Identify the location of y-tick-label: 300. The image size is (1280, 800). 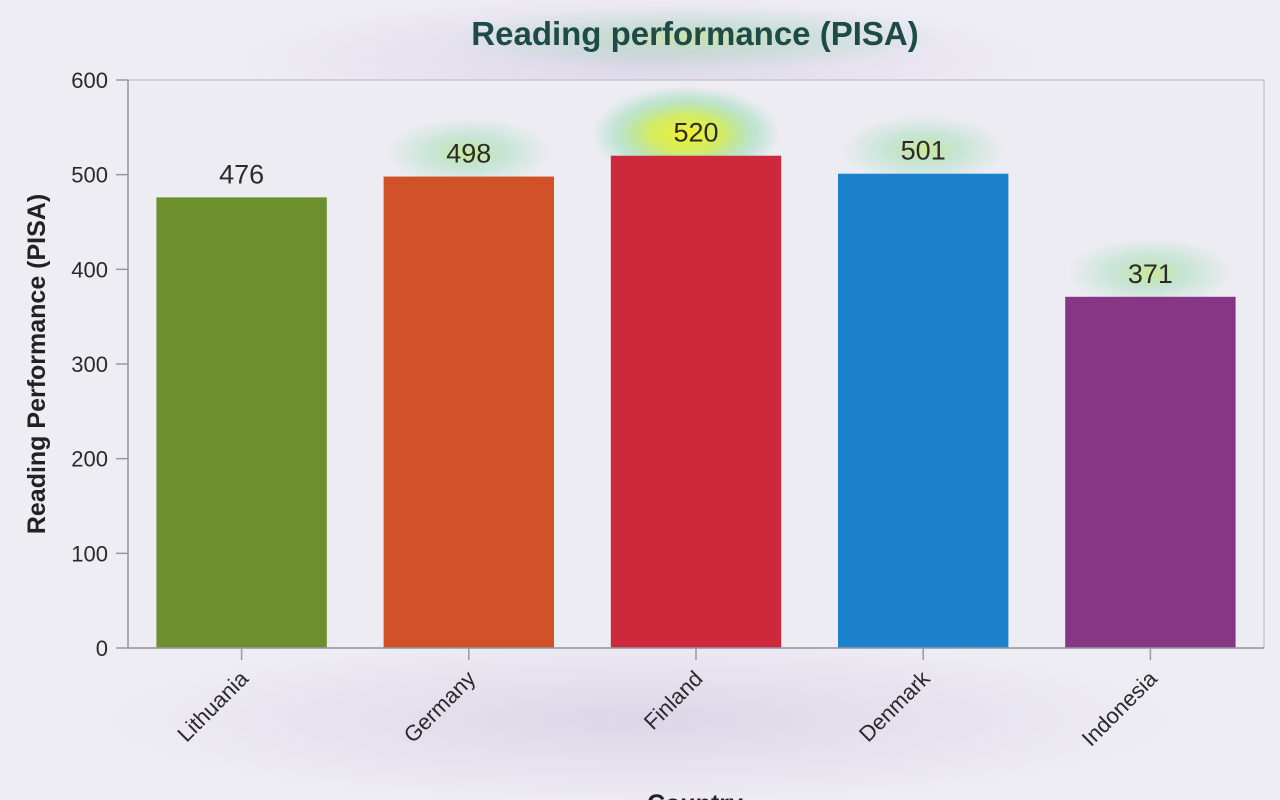
(89, 364).